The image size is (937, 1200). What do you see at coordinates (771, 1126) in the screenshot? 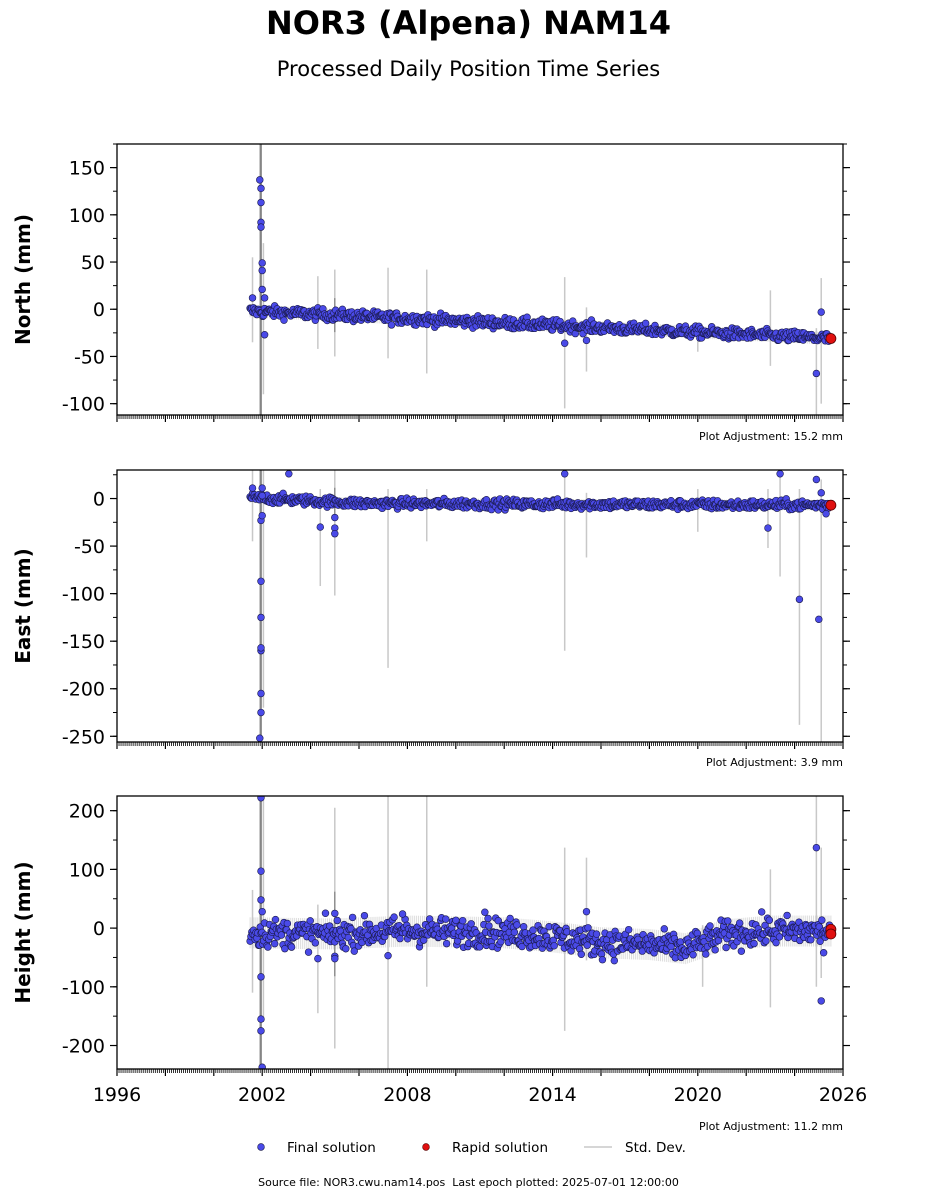
I see `plot-adjustment-label: Plot Adjustment: 11.2 mm` at bounding box center [771, 1126].